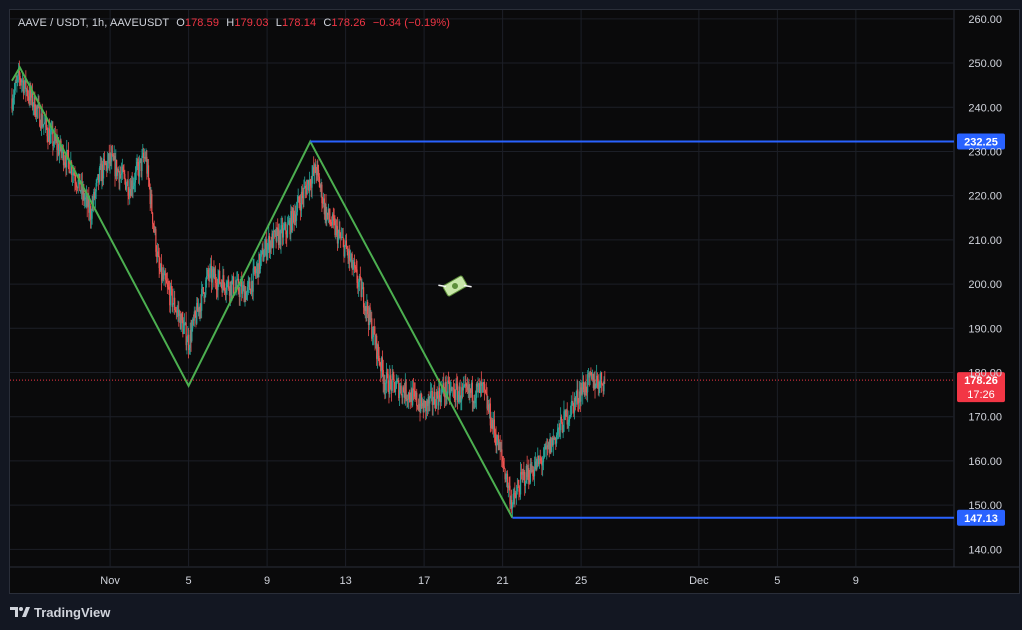 The image size is (1022, 630). What do you see at coordinates (94, 23) in the screenshot?
I see `symbol-title: AAVE / USDT, 1h, AAVEUSDT` at bounding box center [94, 23].